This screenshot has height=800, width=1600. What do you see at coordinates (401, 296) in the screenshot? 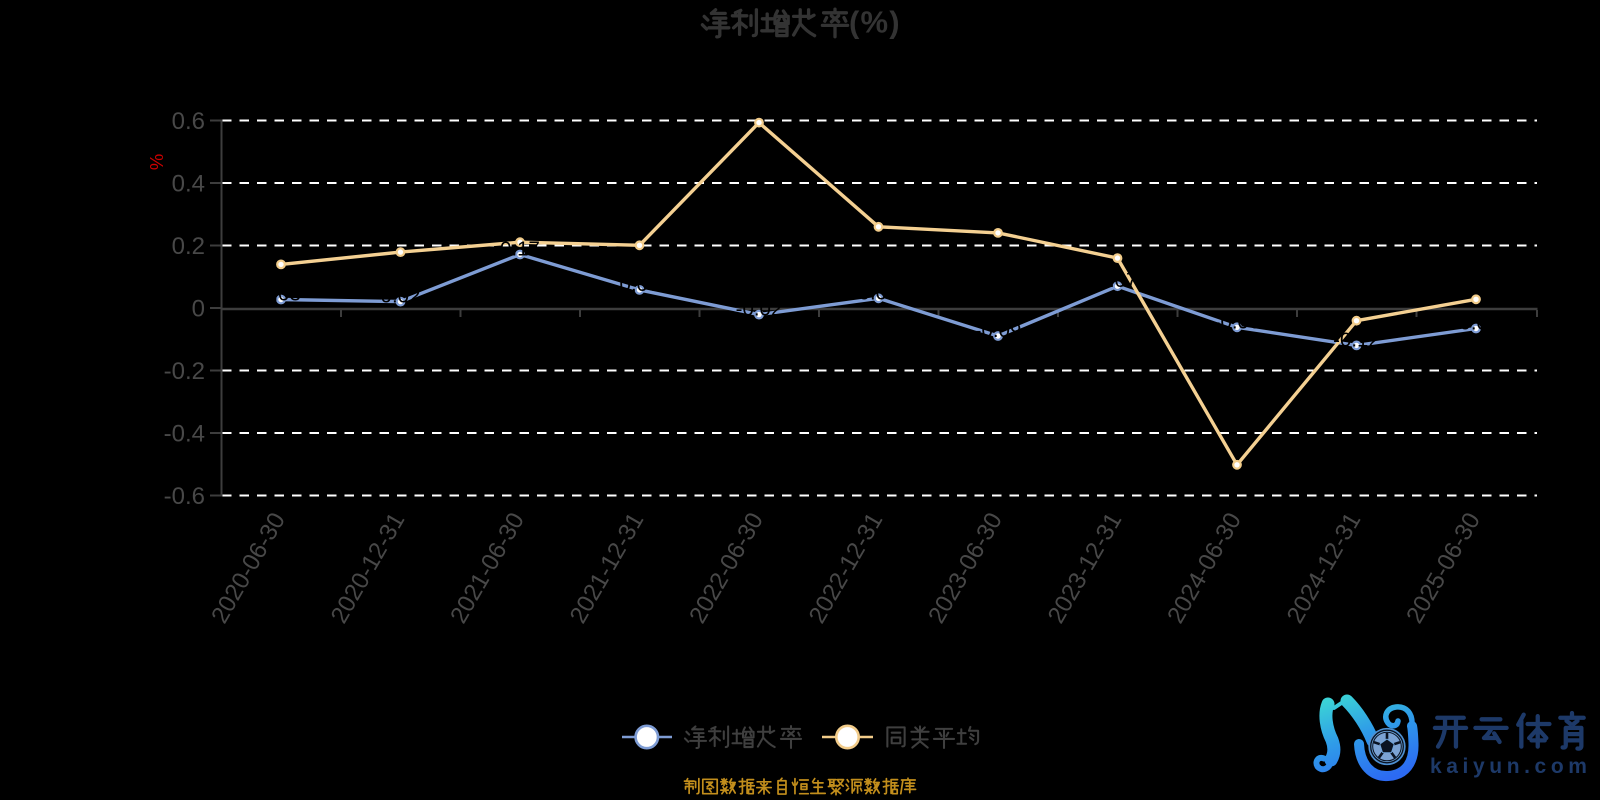
I see `svg-text: 0.02` at bounding box center [401, 296].